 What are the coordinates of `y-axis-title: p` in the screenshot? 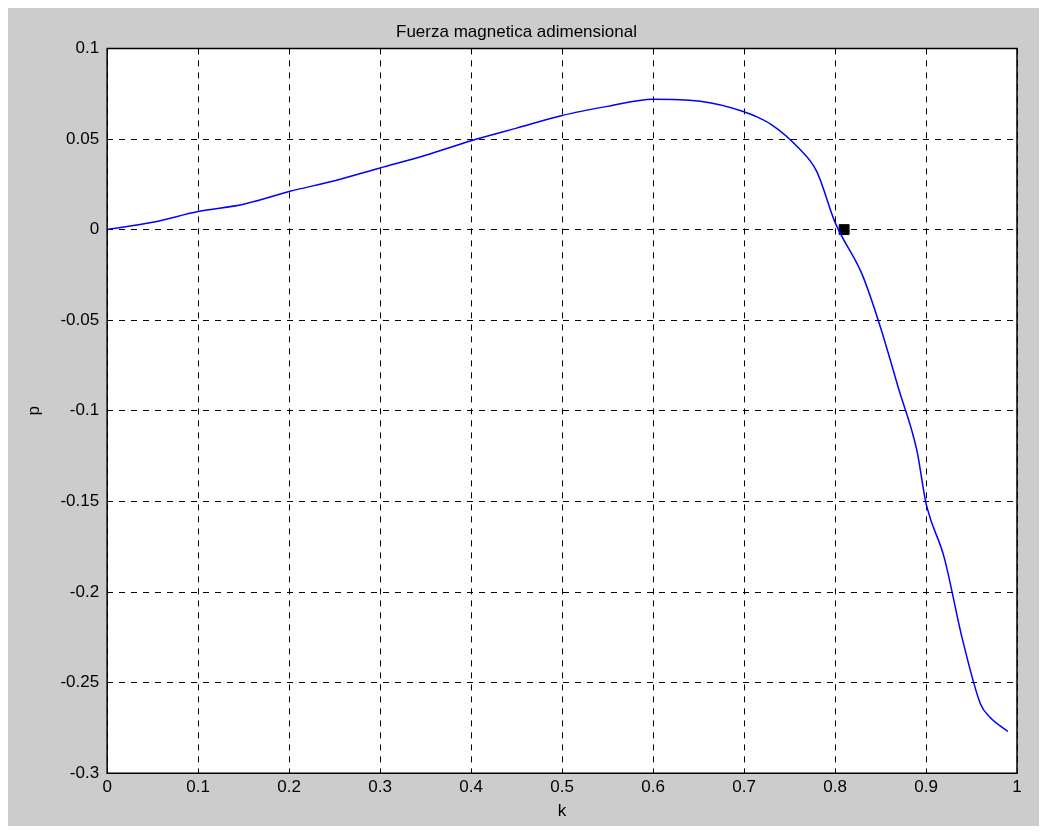 It's located at (33, 411).